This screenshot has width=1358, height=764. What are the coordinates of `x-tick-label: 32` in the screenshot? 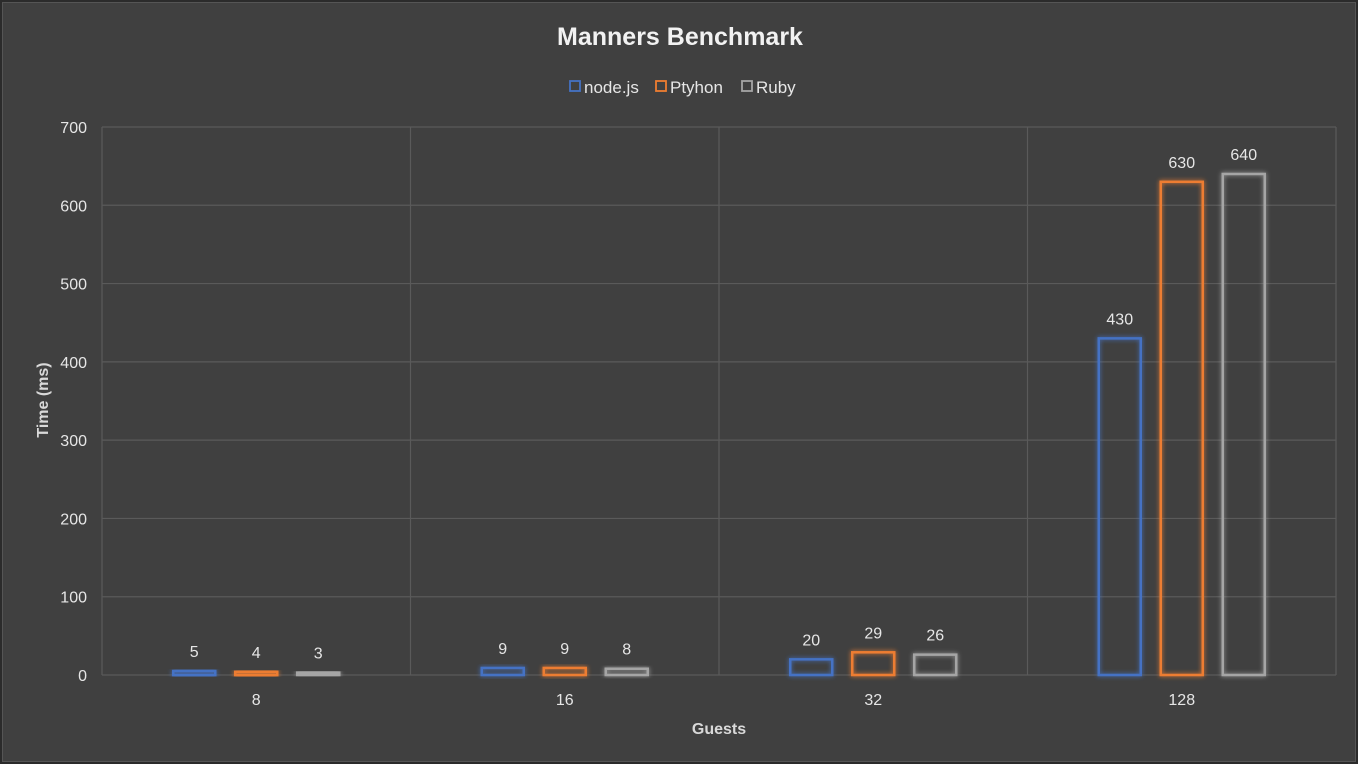 It's located at (873, 700).